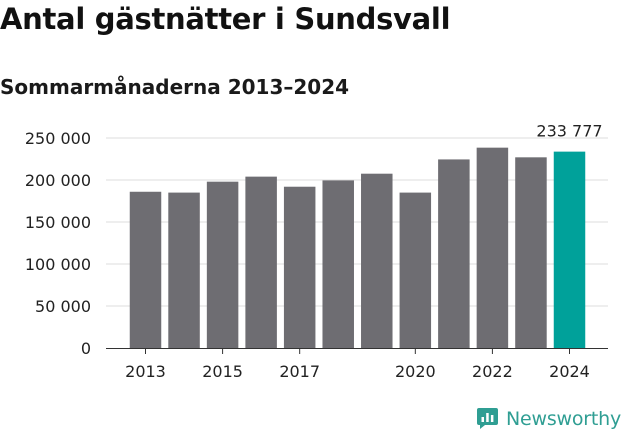 The image size is (631, 439). I want to click on y-tick-label: 250 000, so click(58, 138).